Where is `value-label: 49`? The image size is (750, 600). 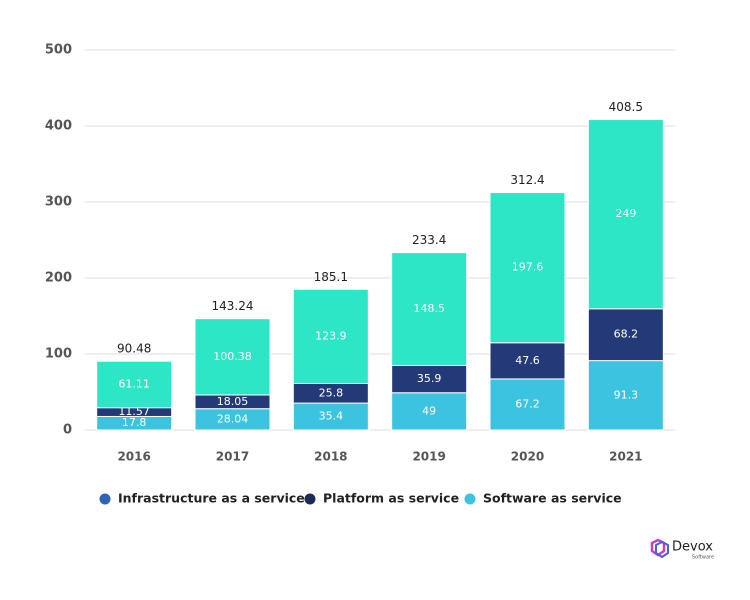
value-label: 49 is located at coordinates (429, 410).